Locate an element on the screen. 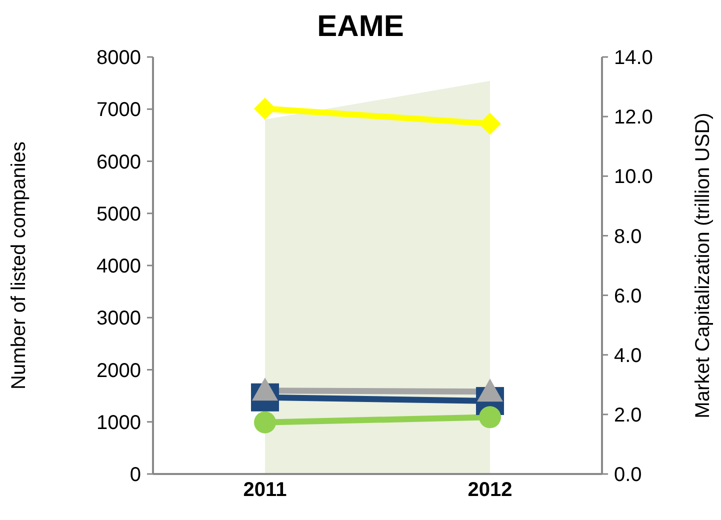  y-tick-label: 6000 is located at coordinates (118, 162).